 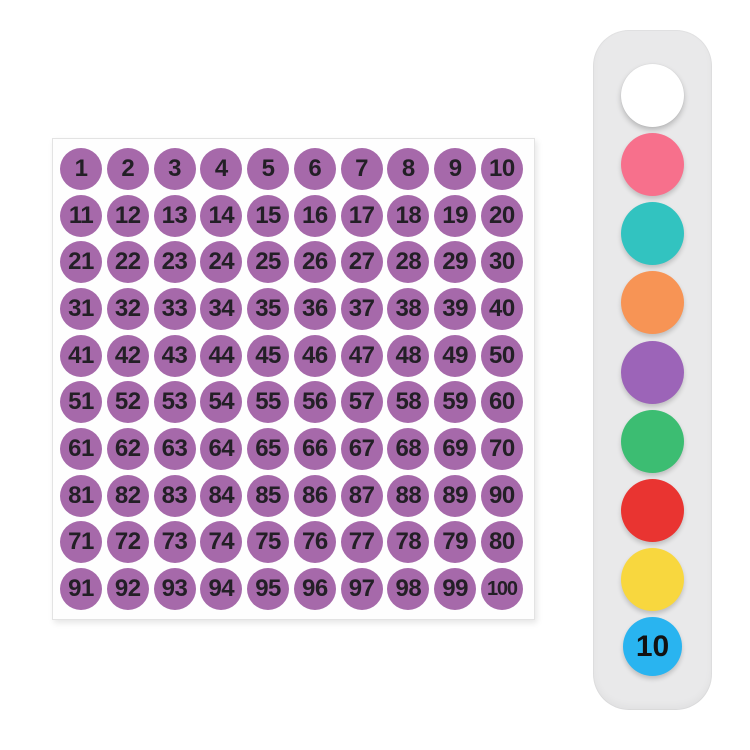 I want to click on number-sticker: 68, so click(x=408, y=448).